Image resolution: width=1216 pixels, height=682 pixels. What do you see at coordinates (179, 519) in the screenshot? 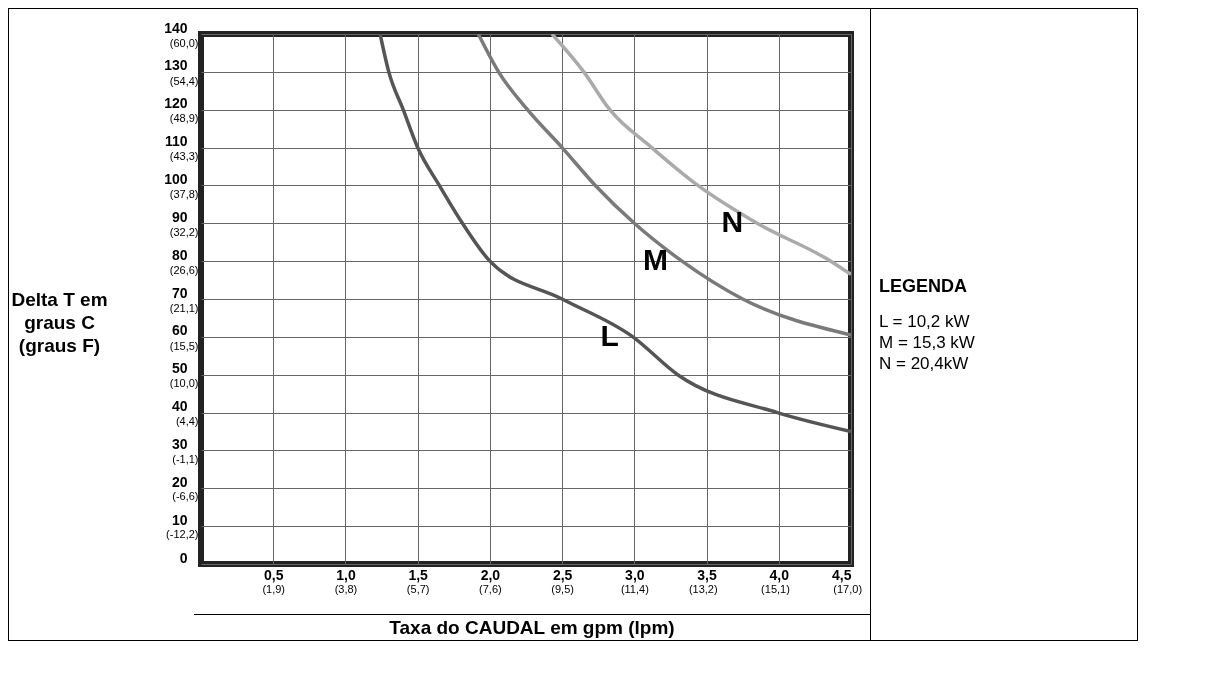
I see `y-tick-label: 10` at bounding box center [179, 519].